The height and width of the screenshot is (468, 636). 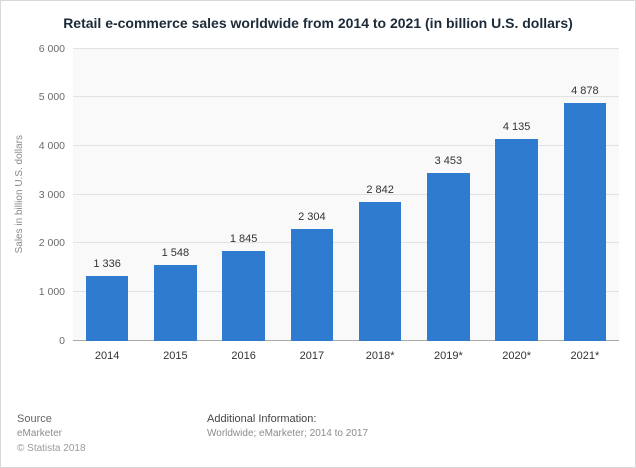 I want to click on bar-value-label: 2 304, so click(x=312, y=216).